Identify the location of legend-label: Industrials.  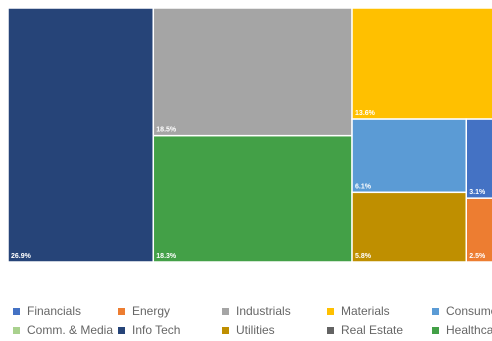
(263, 311).